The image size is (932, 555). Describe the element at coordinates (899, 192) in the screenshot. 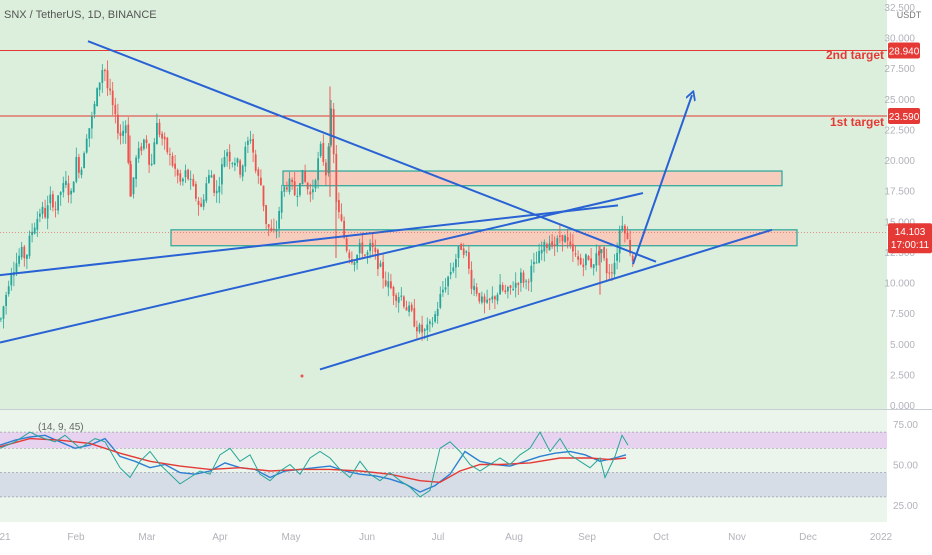

I see `price-tick-label: 17.500` at that location.